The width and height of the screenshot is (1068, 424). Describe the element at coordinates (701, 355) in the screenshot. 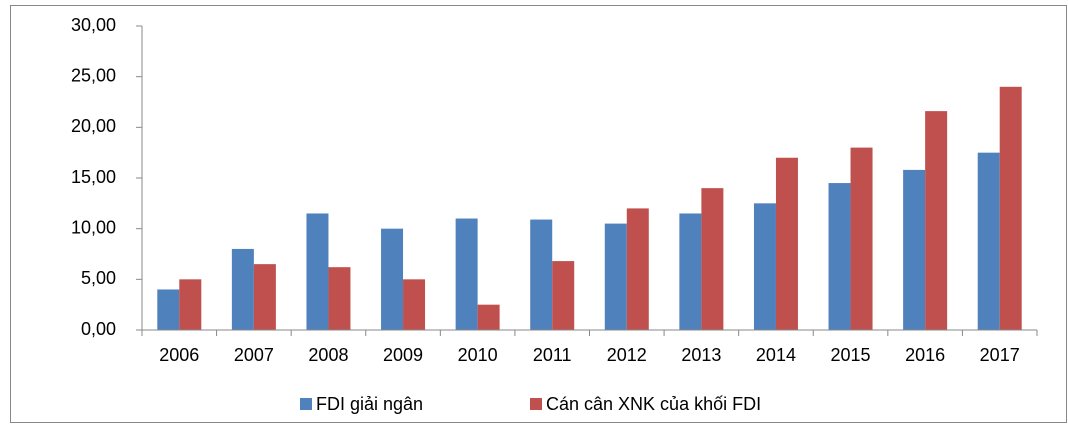

I see `x-tick-label: 2013` at that location.